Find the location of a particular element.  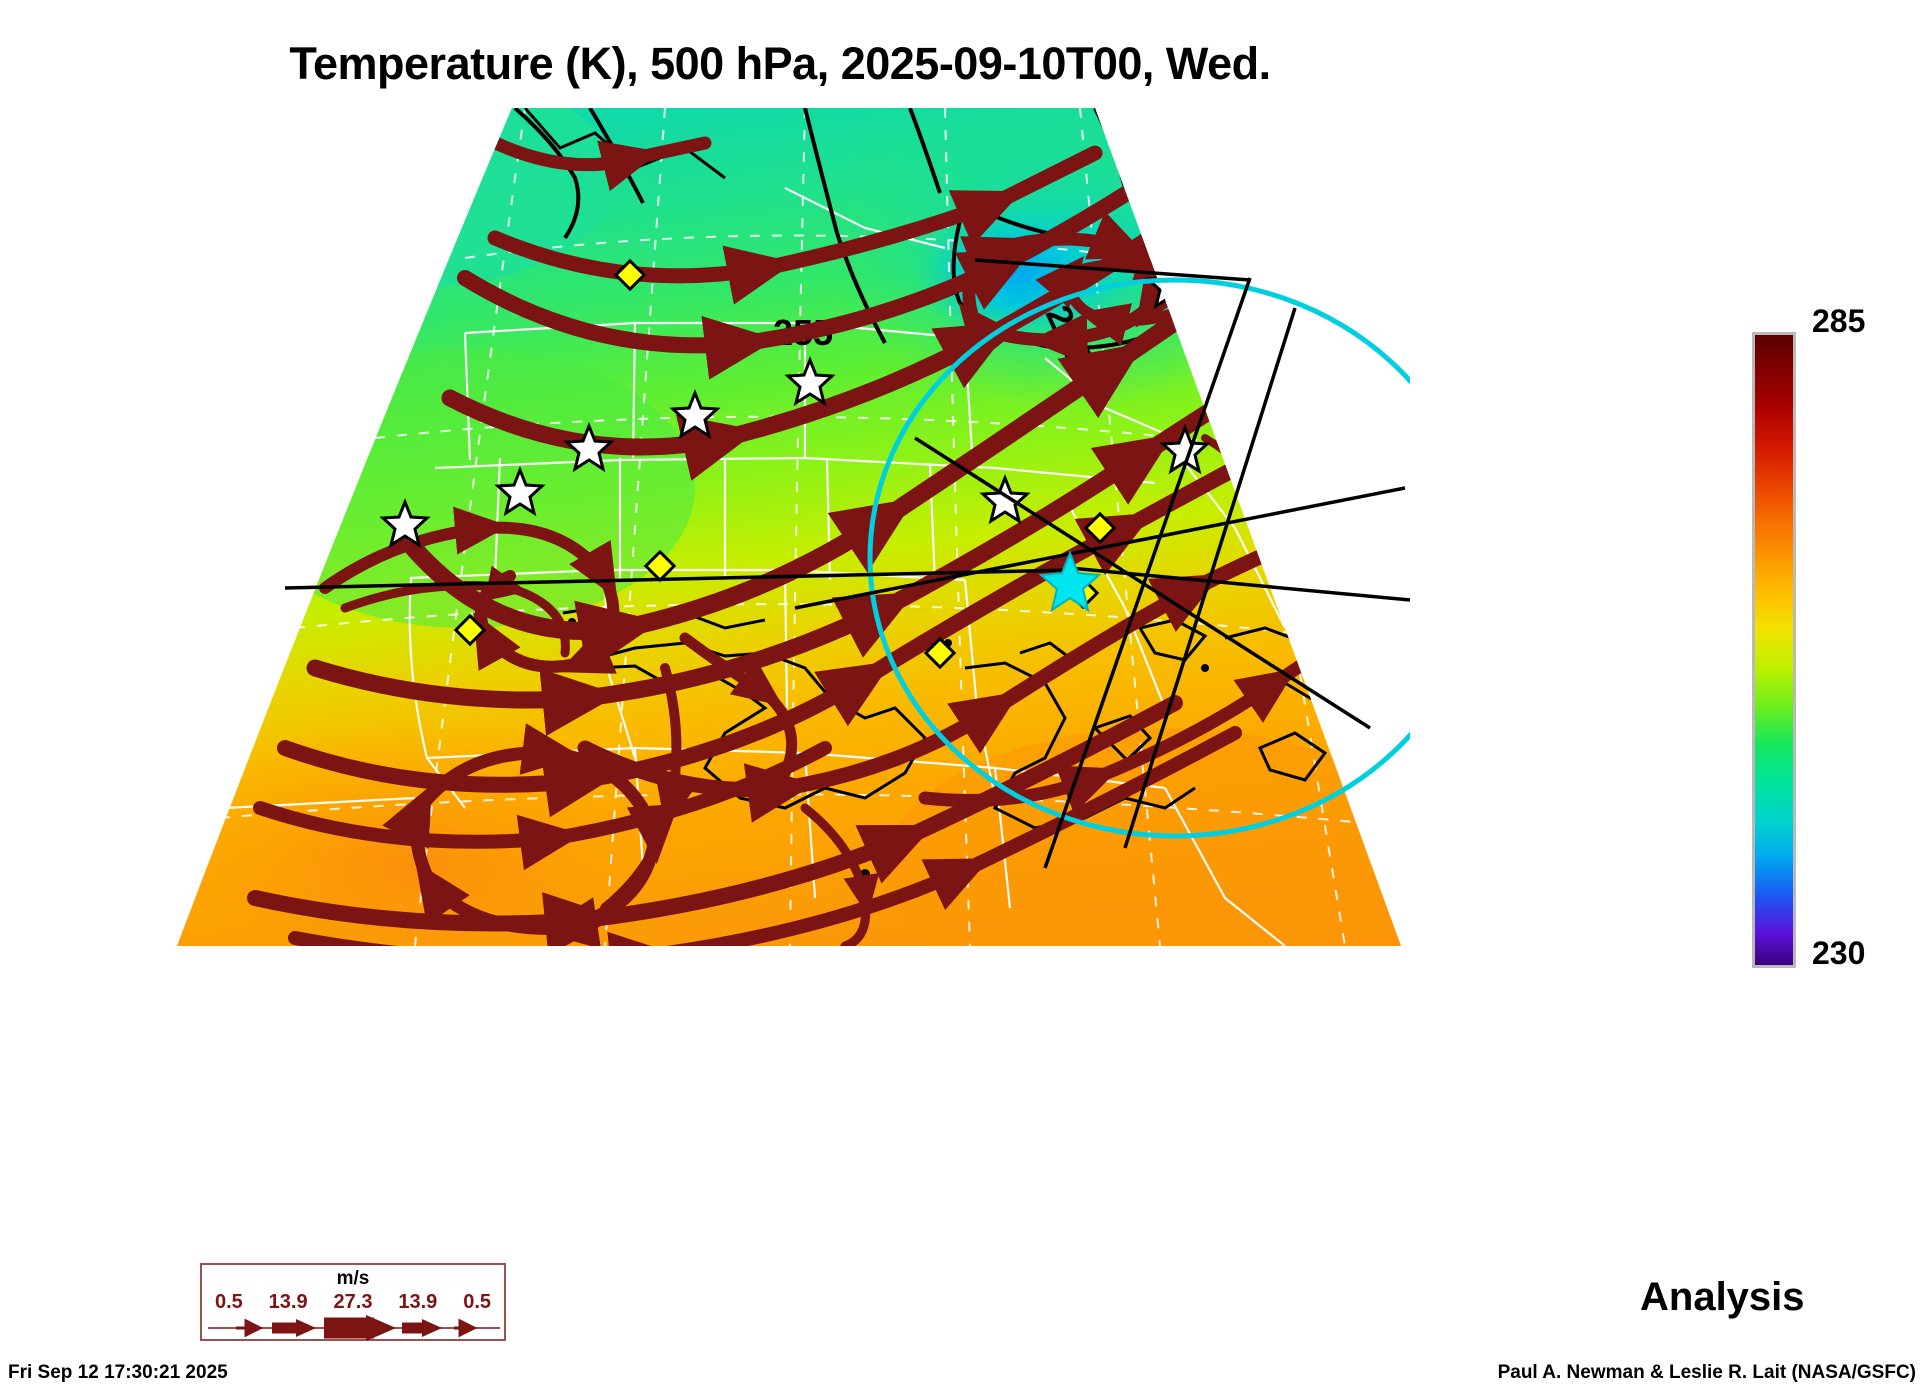

wind-speed-legend: m/s 0.5 13.9 27.3 13.9 0.5 is located at coordinates (353, 1302).